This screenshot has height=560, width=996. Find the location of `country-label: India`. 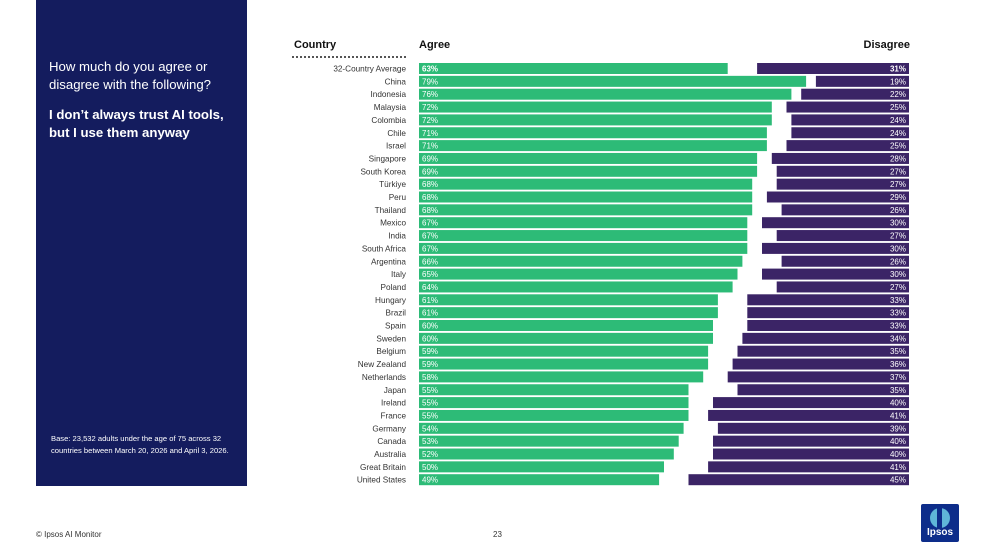

country-label: India is located at coordinates (397, 236).